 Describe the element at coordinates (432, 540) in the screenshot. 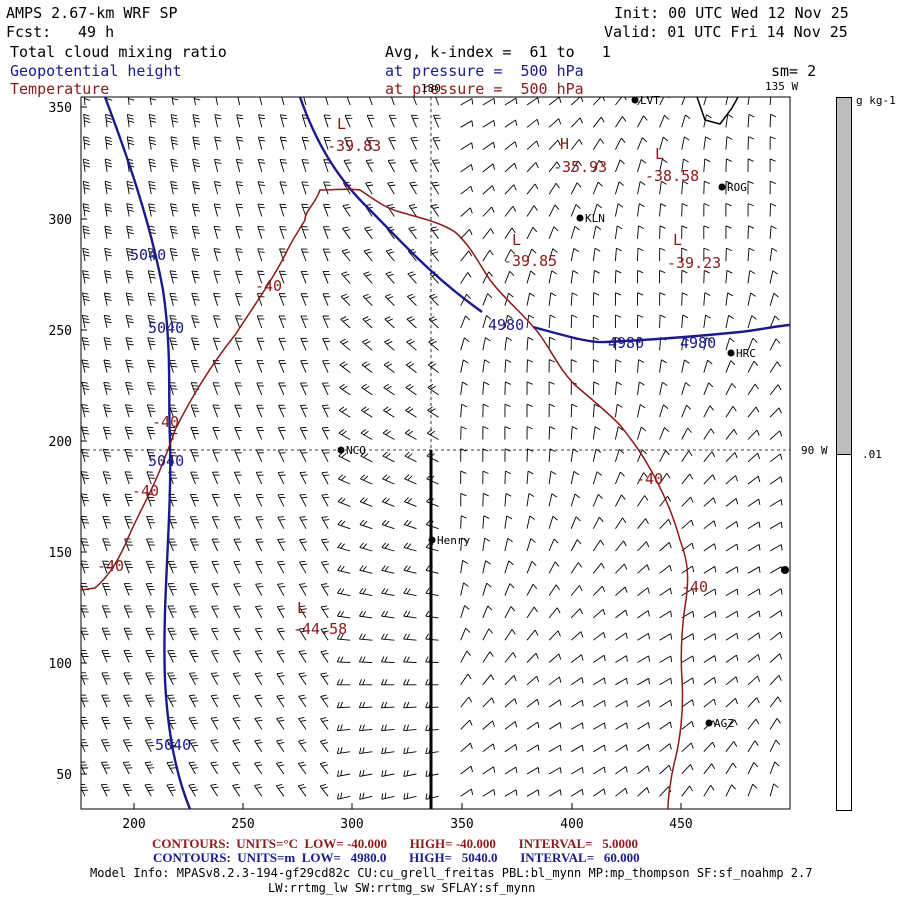

I see `station-dot` at that location.